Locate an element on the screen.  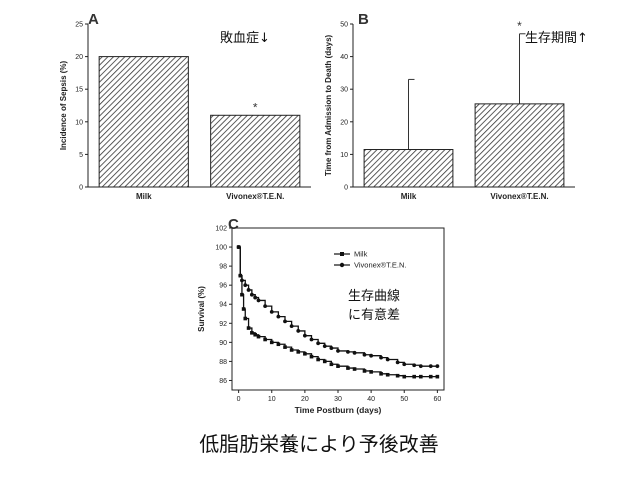
y-tick-label: 40 is located at coordinates (344, 57).